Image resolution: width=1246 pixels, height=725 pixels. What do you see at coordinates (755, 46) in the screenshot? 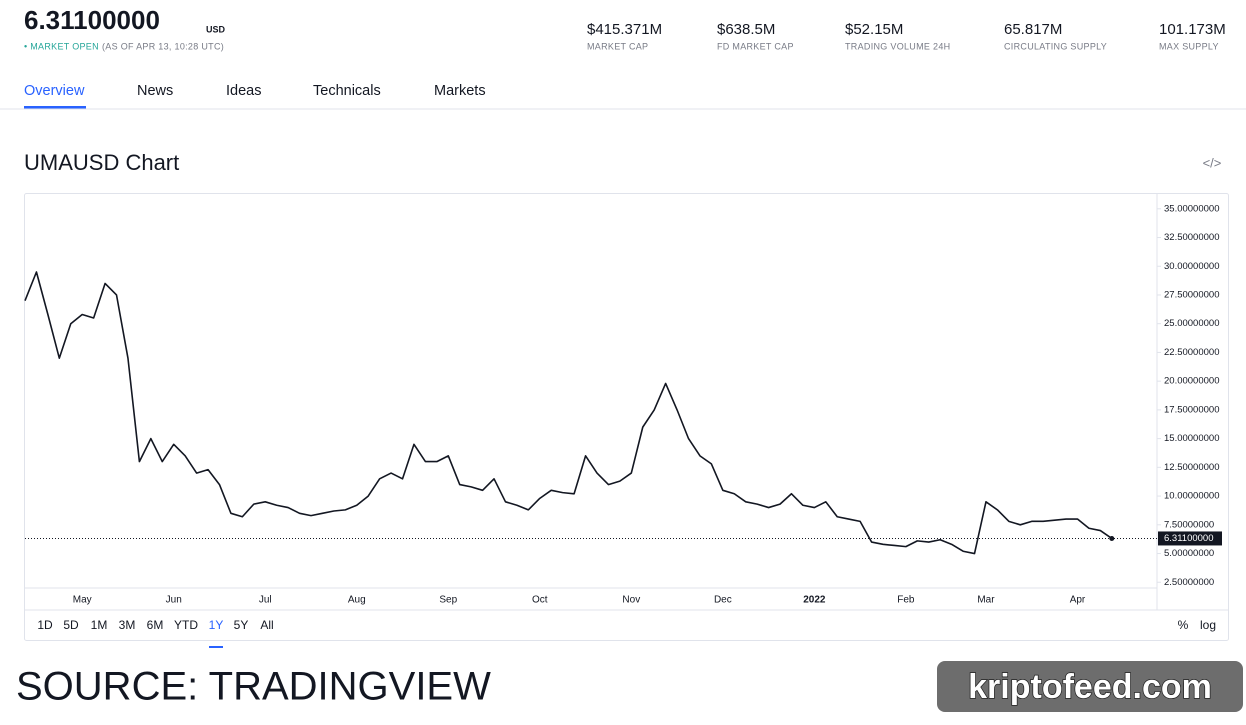
I see `stat-label: FD MARKET CAP` at bounding box center [755, 46].